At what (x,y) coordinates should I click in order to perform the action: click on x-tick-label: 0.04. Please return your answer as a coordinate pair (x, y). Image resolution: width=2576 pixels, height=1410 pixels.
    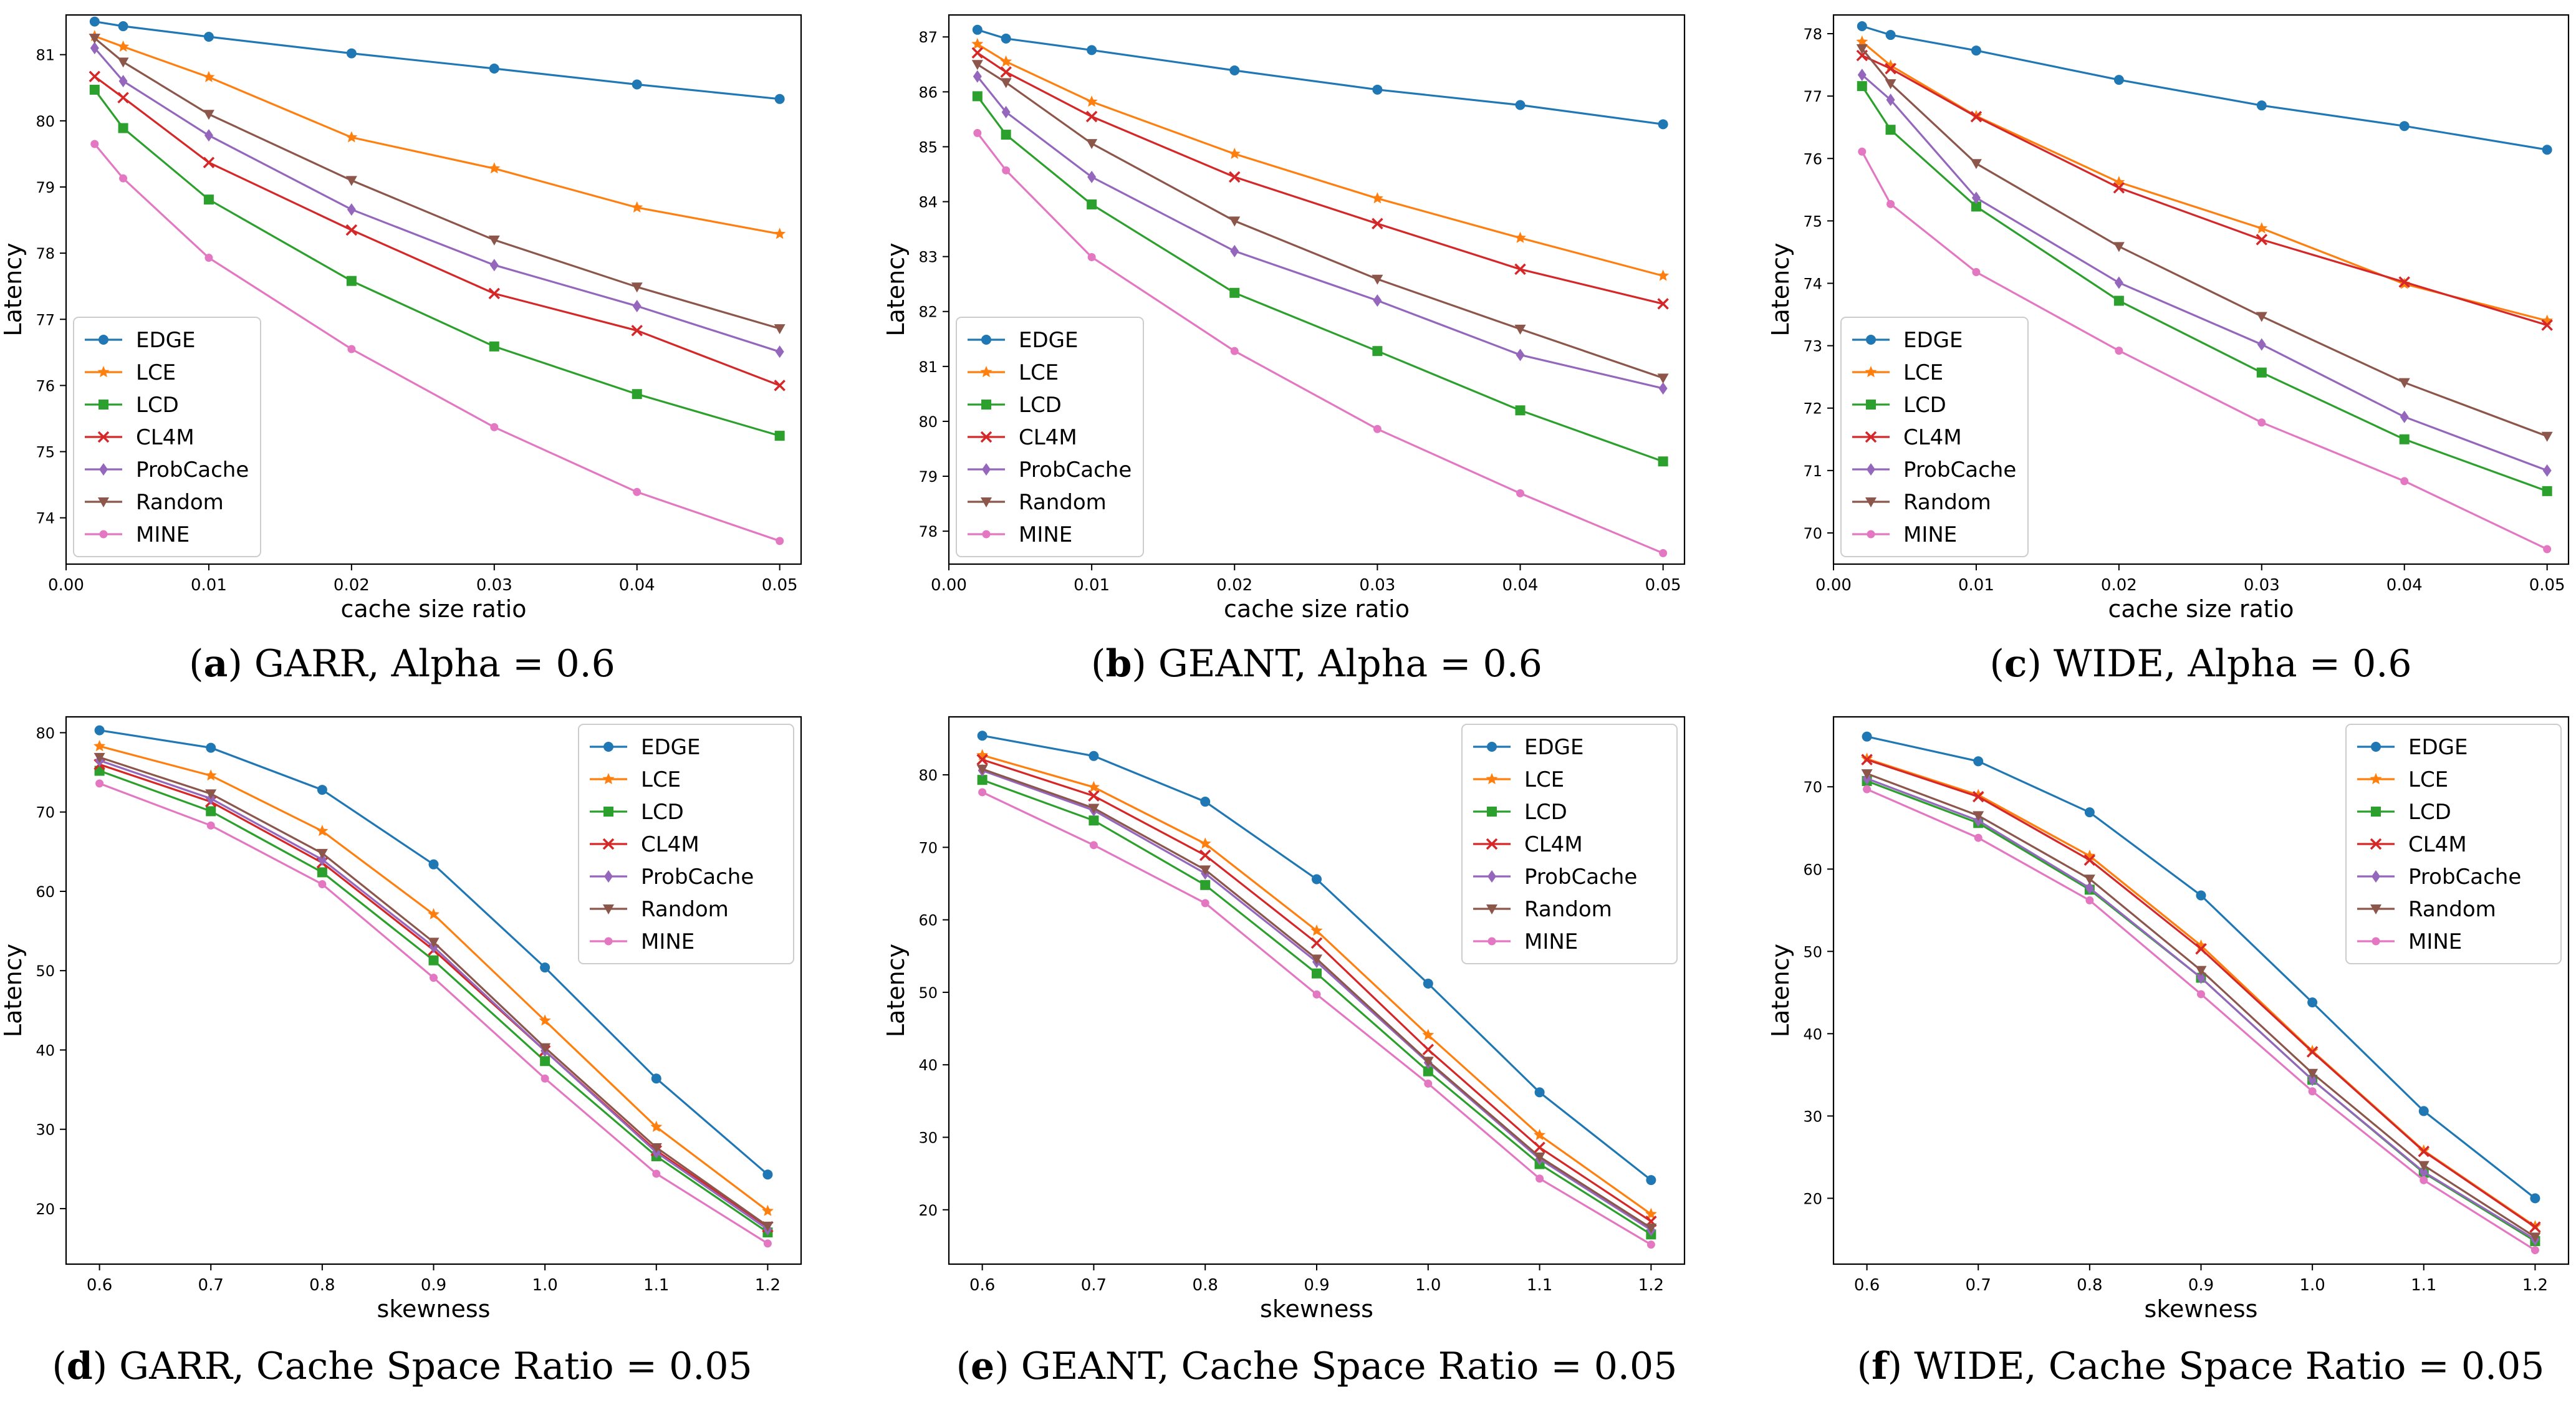
    Looking at the image, I should click on (637, 585).